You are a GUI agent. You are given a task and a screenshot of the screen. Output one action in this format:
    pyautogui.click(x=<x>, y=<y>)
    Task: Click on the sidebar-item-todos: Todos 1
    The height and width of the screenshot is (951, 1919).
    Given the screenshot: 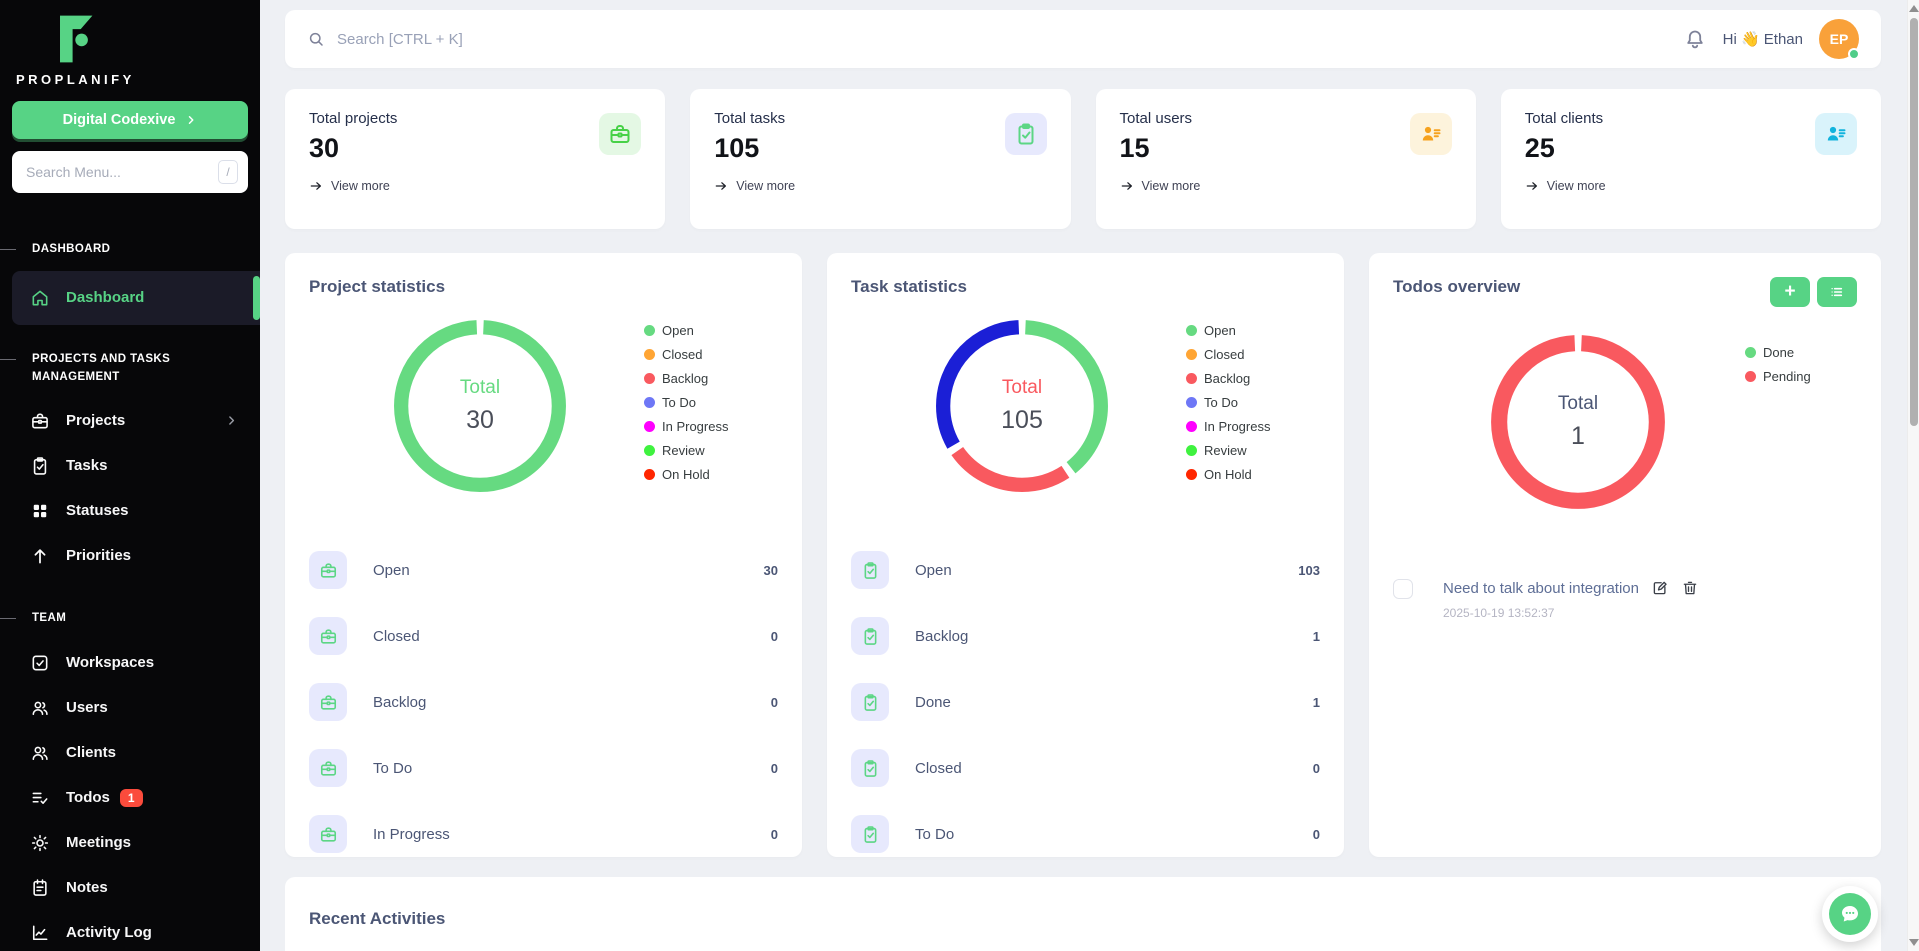 What is the action you would take?
    pyautogui.click(x=130, y=797)
    